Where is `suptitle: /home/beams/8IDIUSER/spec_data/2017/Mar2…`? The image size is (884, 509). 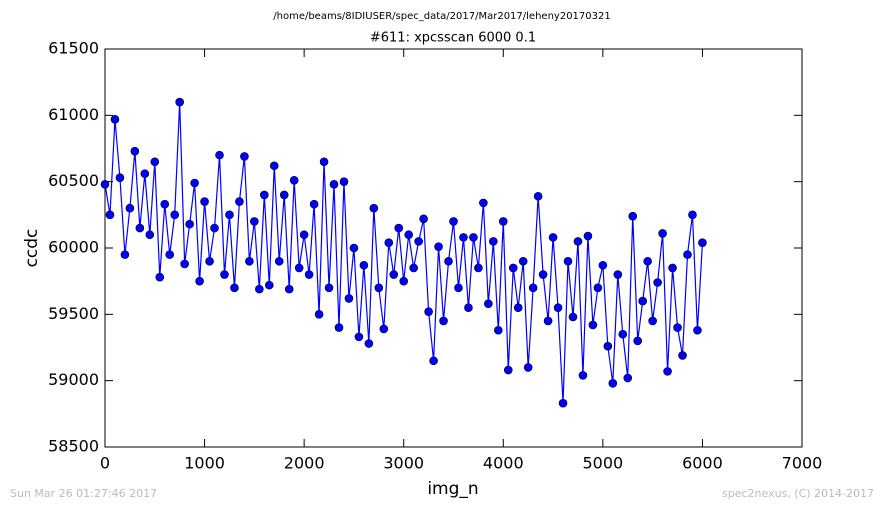 suptitle: /home/beams/8IDIUSER/spec_data/2017/Mar2… is located at coordinates (441, 16).